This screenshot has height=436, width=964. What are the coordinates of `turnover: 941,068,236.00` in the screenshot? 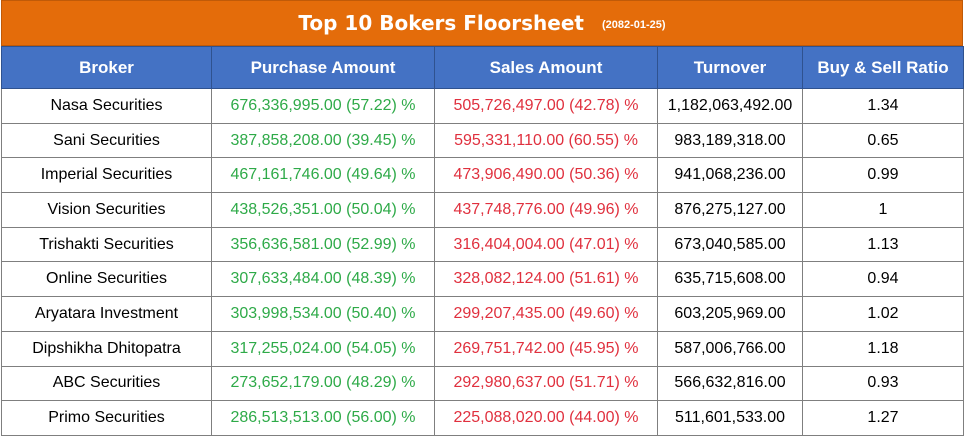 It's located at (730, 175).